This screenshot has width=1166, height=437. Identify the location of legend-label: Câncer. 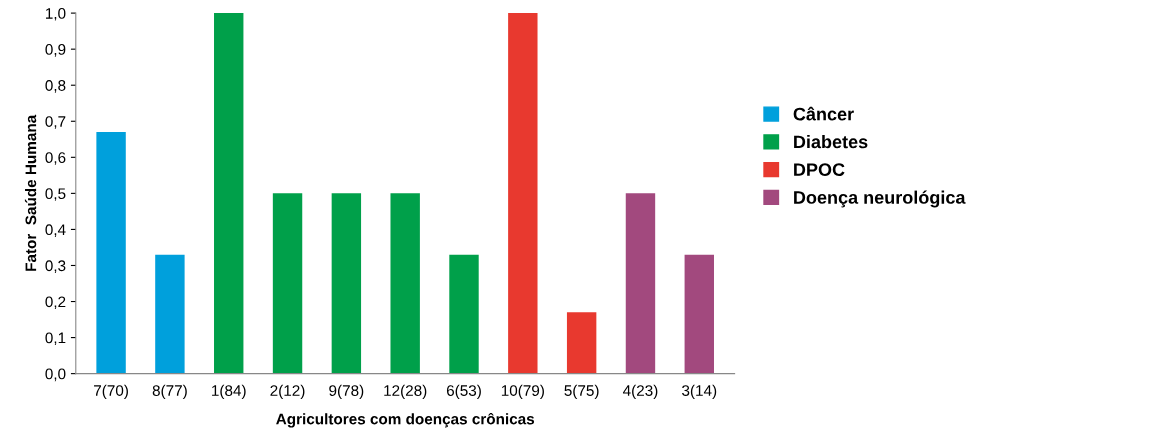
(823, 113).